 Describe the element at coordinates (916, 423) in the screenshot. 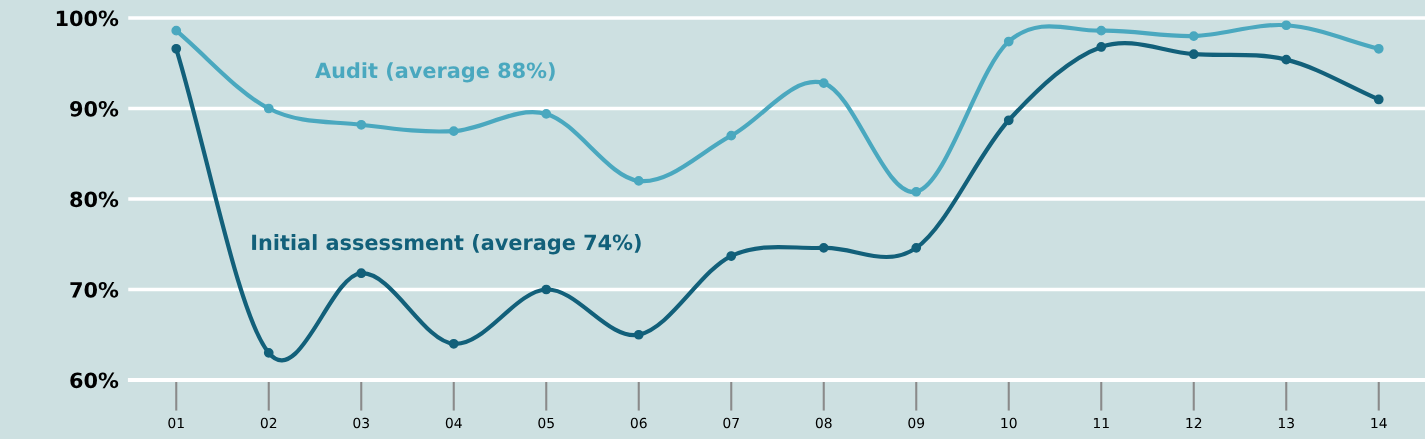

I see `x-tick-label: 09` at that location.